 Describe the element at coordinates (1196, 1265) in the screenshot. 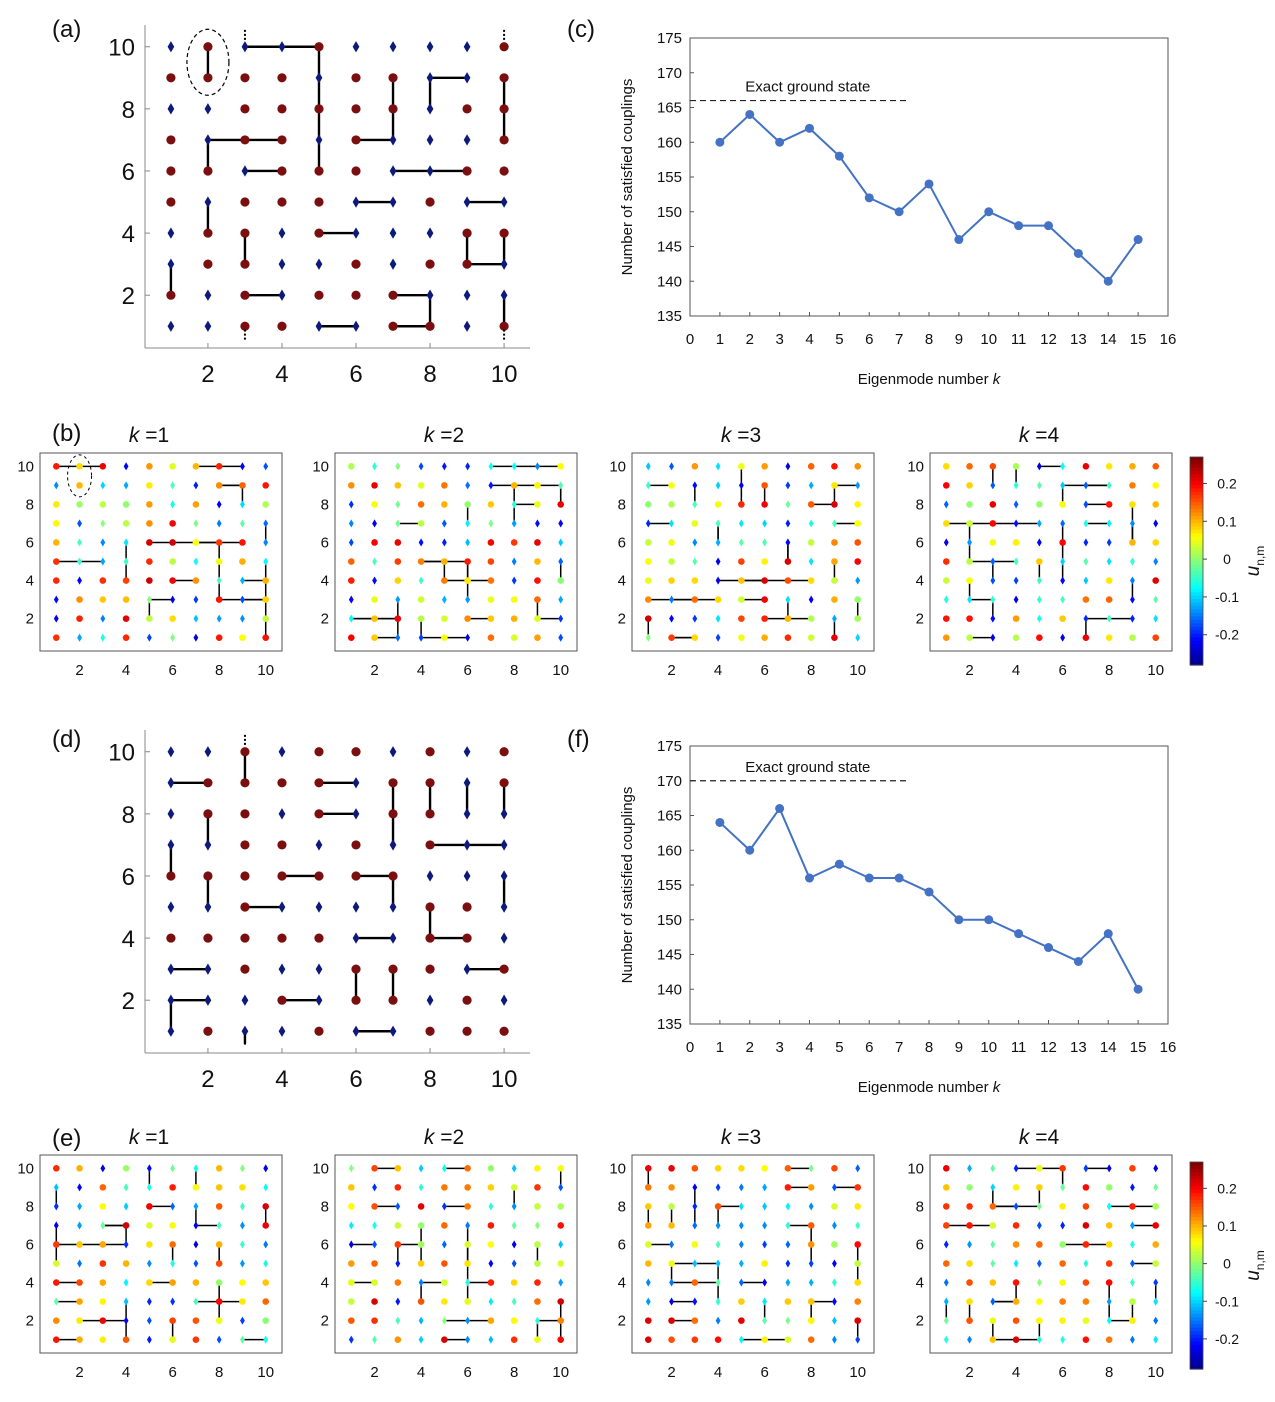

I see `colorbar-frame` at that location.